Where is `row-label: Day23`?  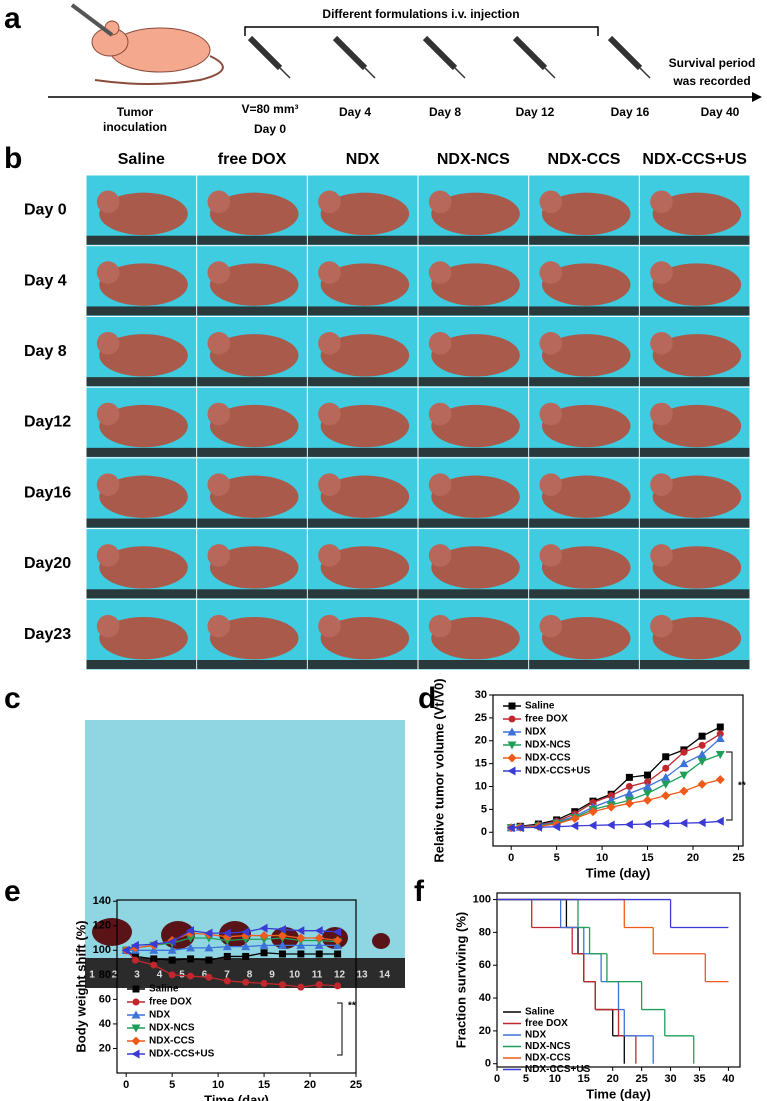 row-label: Day23 is located at coordinates (47, 634).